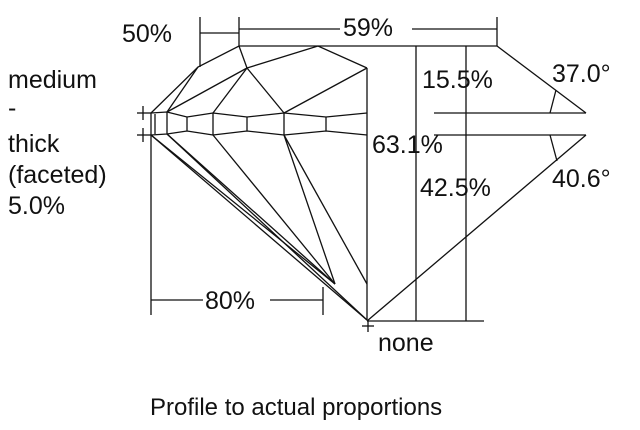  I want to click on total-depth-label: 63.1%, so click(407, 145).